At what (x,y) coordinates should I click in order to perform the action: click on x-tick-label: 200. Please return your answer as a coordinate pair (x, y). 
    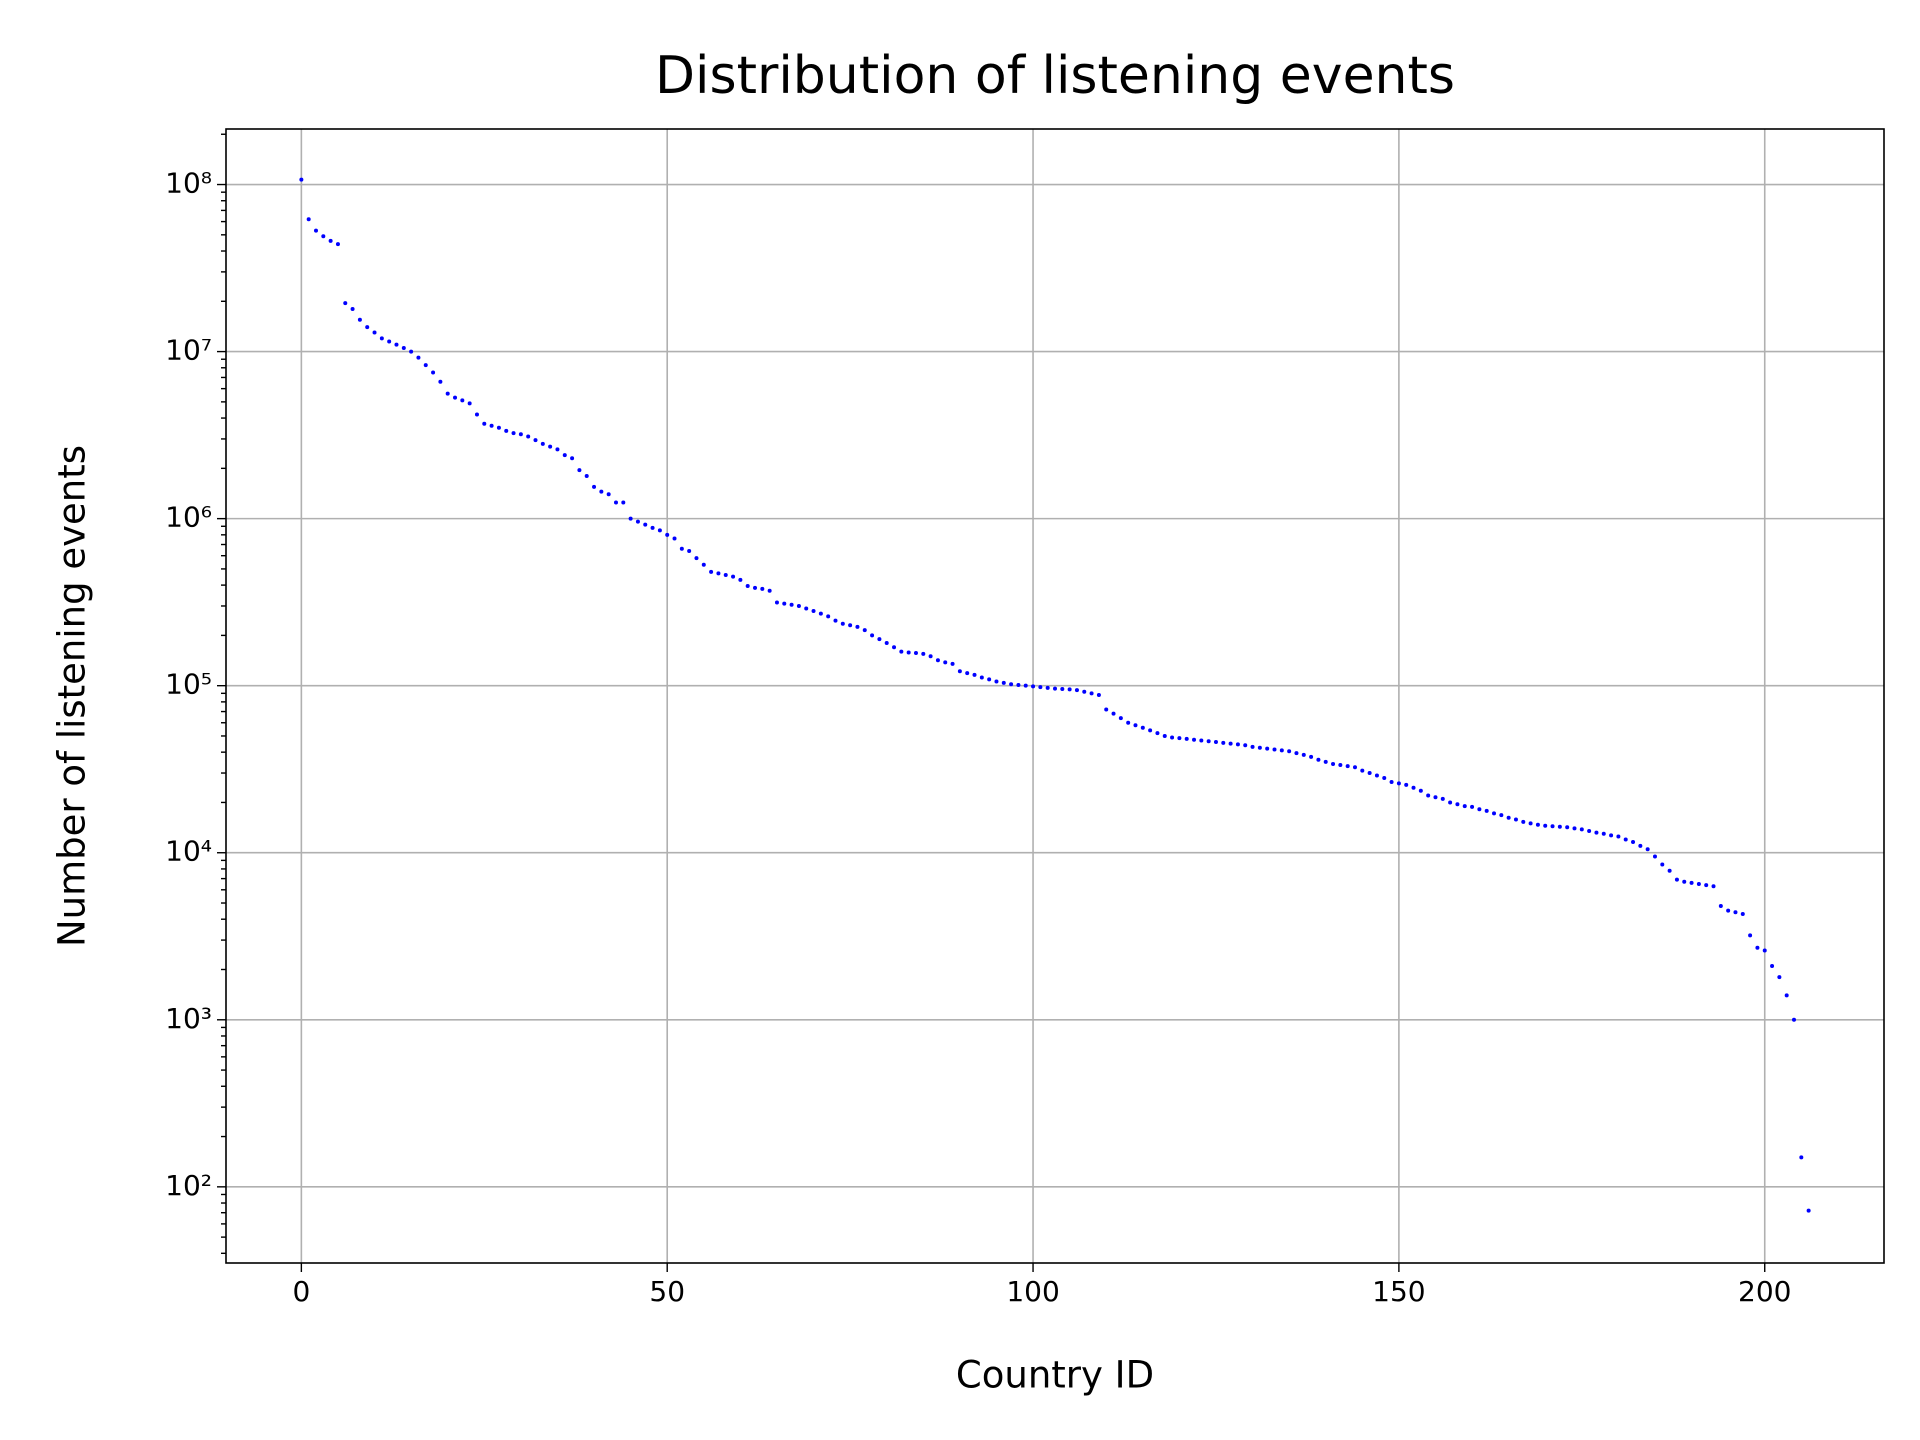
    Looking at the image, I should click on (1764, 1291).